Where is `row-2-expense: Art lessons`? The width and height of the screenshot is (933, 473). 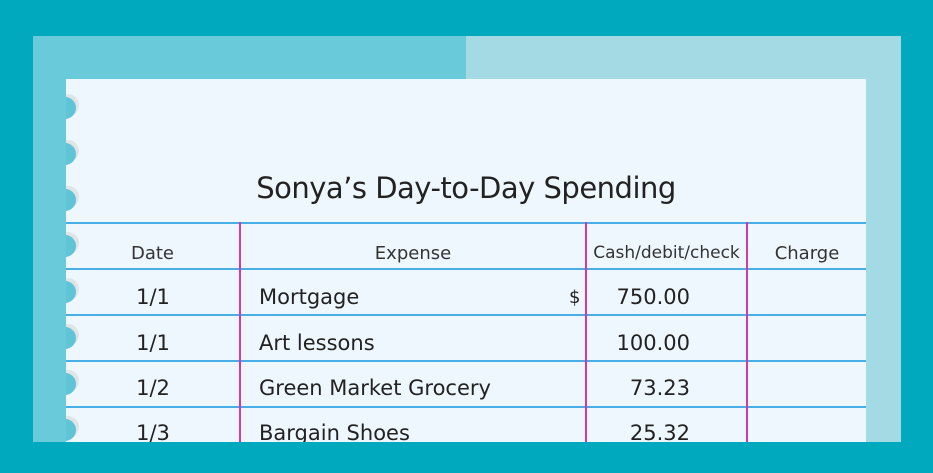 row-2-expense: Art lessons is located at coordinates (317, 343).